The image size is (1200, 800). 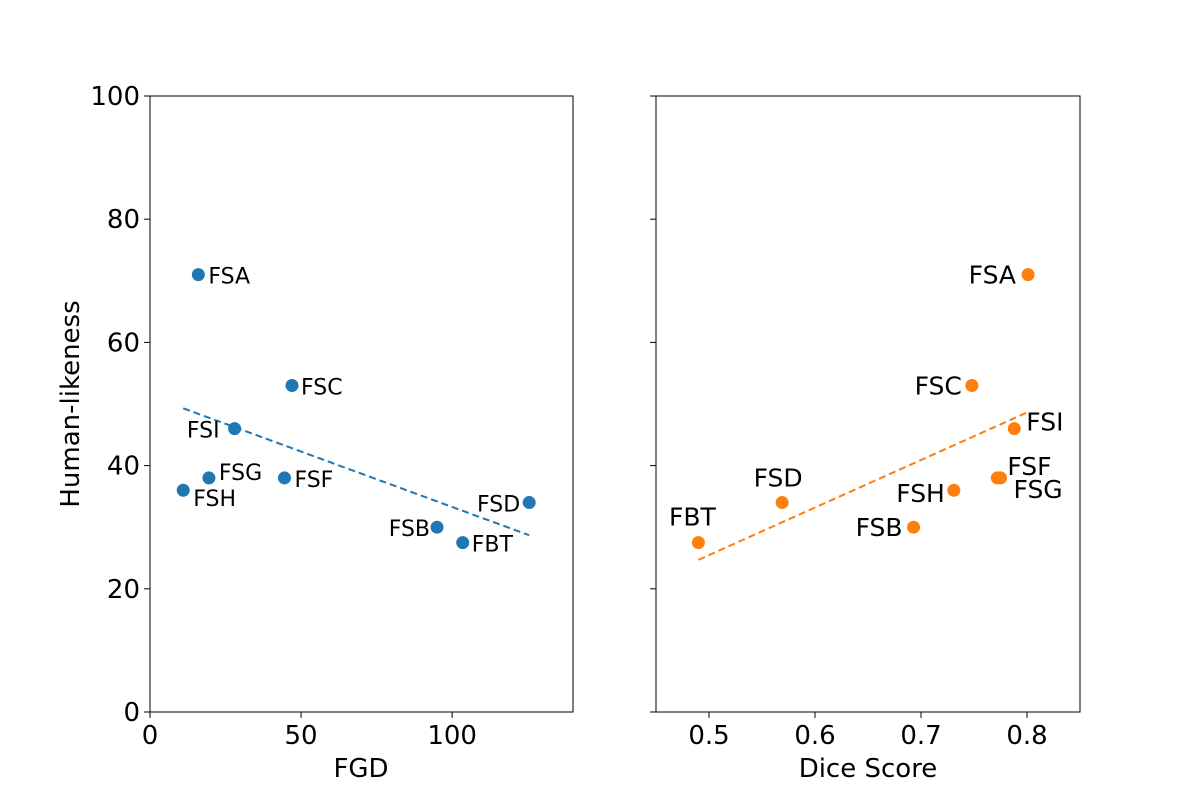 I want to click on dice-score-x-tick-label: 0.5, so click(x=708, y=736).